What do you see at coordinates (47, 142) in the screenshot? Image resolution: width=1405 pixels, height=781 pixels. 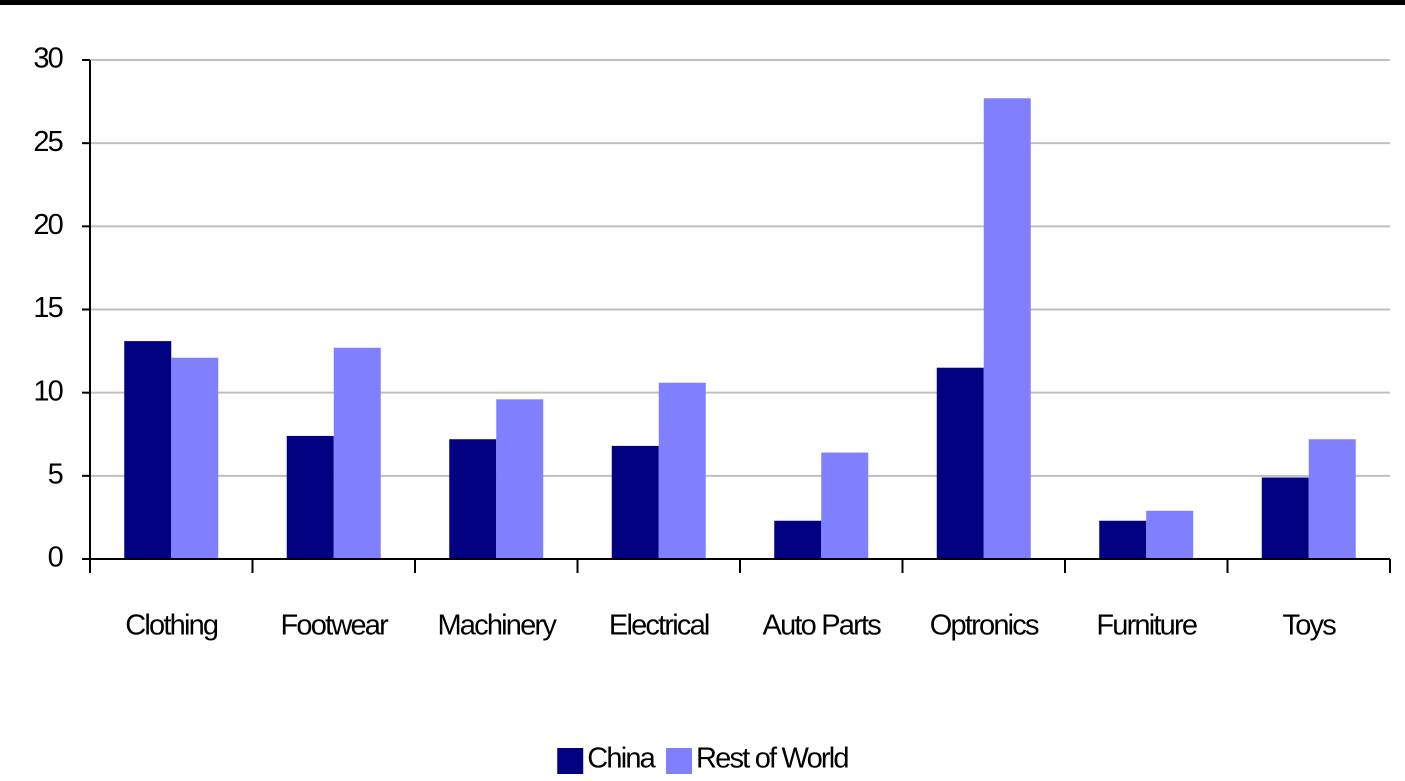 I see `y-tick-label: 25` at bounding box center [47, 142].